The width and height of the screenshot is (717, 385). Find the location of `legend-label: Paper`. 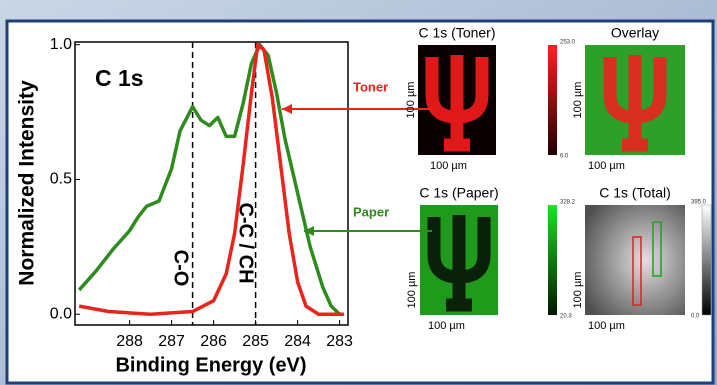

legend-label: Paper is located at coordinates (371, 211).